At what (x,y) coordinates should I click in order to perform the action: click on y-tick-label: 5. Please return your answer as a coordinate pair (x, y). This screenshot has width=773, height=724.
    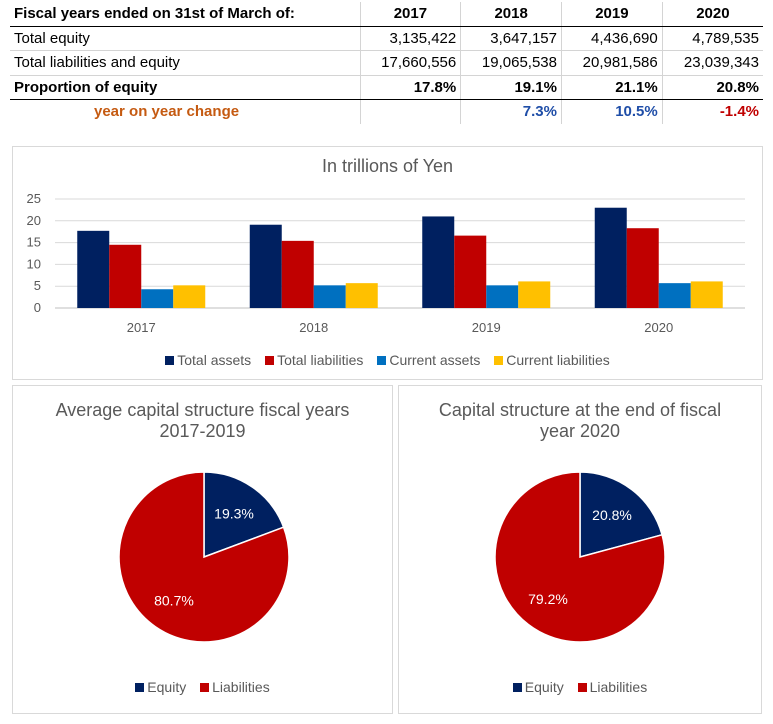
    Looking at the image, I should click on (37, 285).